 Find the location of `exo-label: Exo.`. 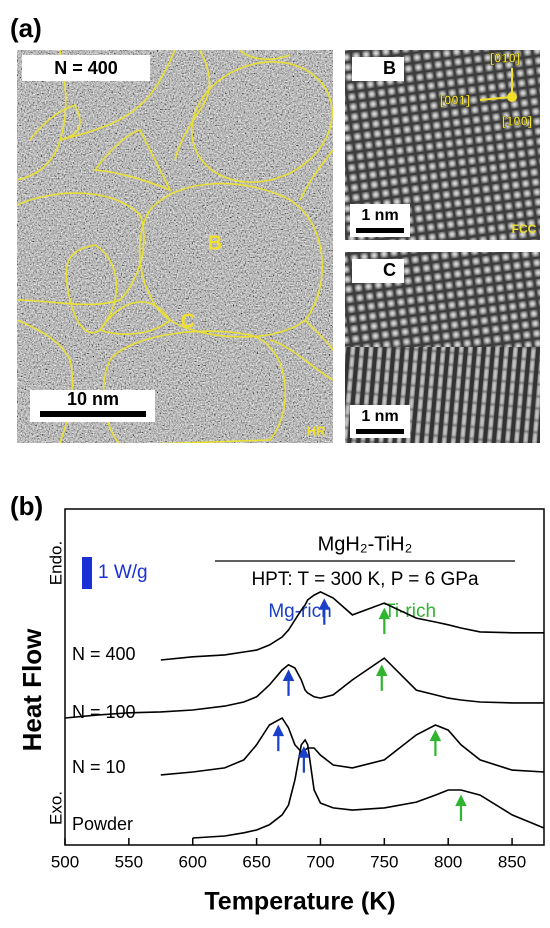

exo-label: Exo. is located at coordinates (55, 808).